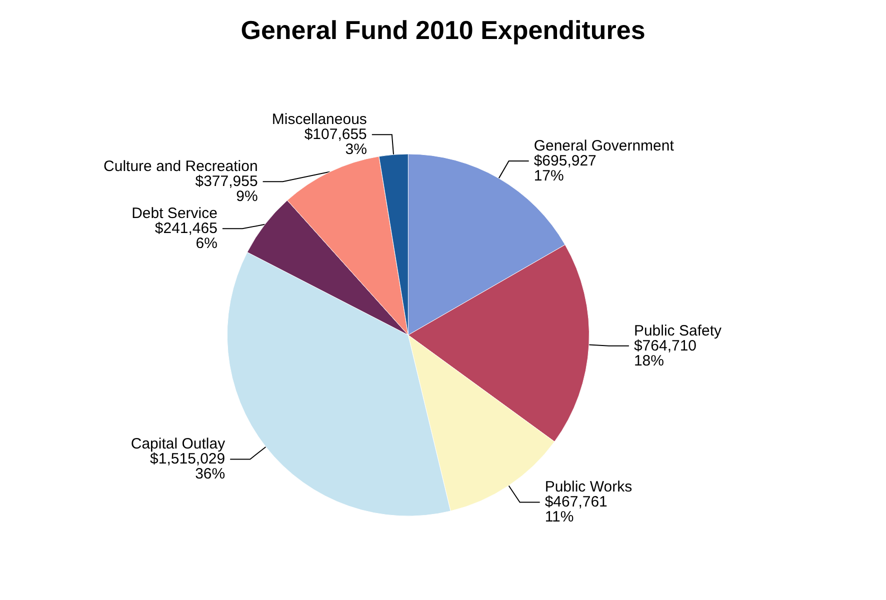 This screenshot has height=600, width=886. Describe the element at coordinates (576, 510) in the screenshot. I see `data-label: $467,761 11%` at that location.